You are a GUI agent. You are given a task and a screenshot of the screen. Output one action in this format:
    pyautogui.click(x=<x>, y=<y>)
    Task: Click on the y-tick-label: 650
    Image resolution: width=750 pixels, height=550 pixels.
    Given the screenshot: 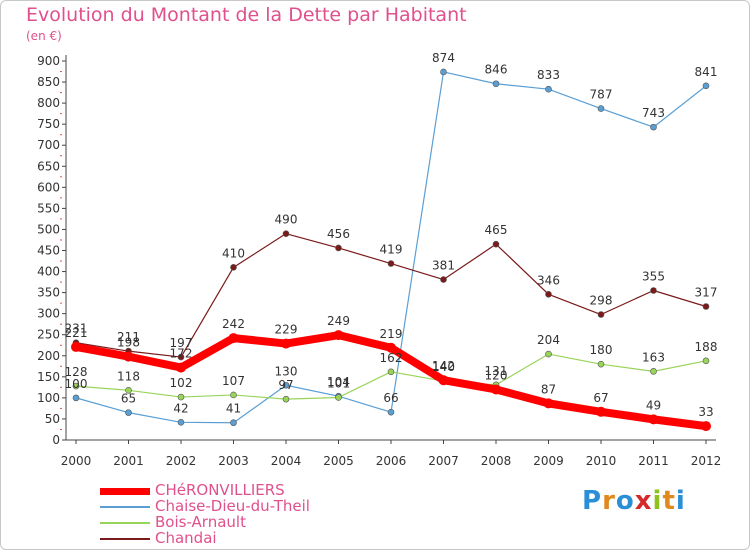 What is the action you would take?
    pyautogui.click(x=48, y=166)
    